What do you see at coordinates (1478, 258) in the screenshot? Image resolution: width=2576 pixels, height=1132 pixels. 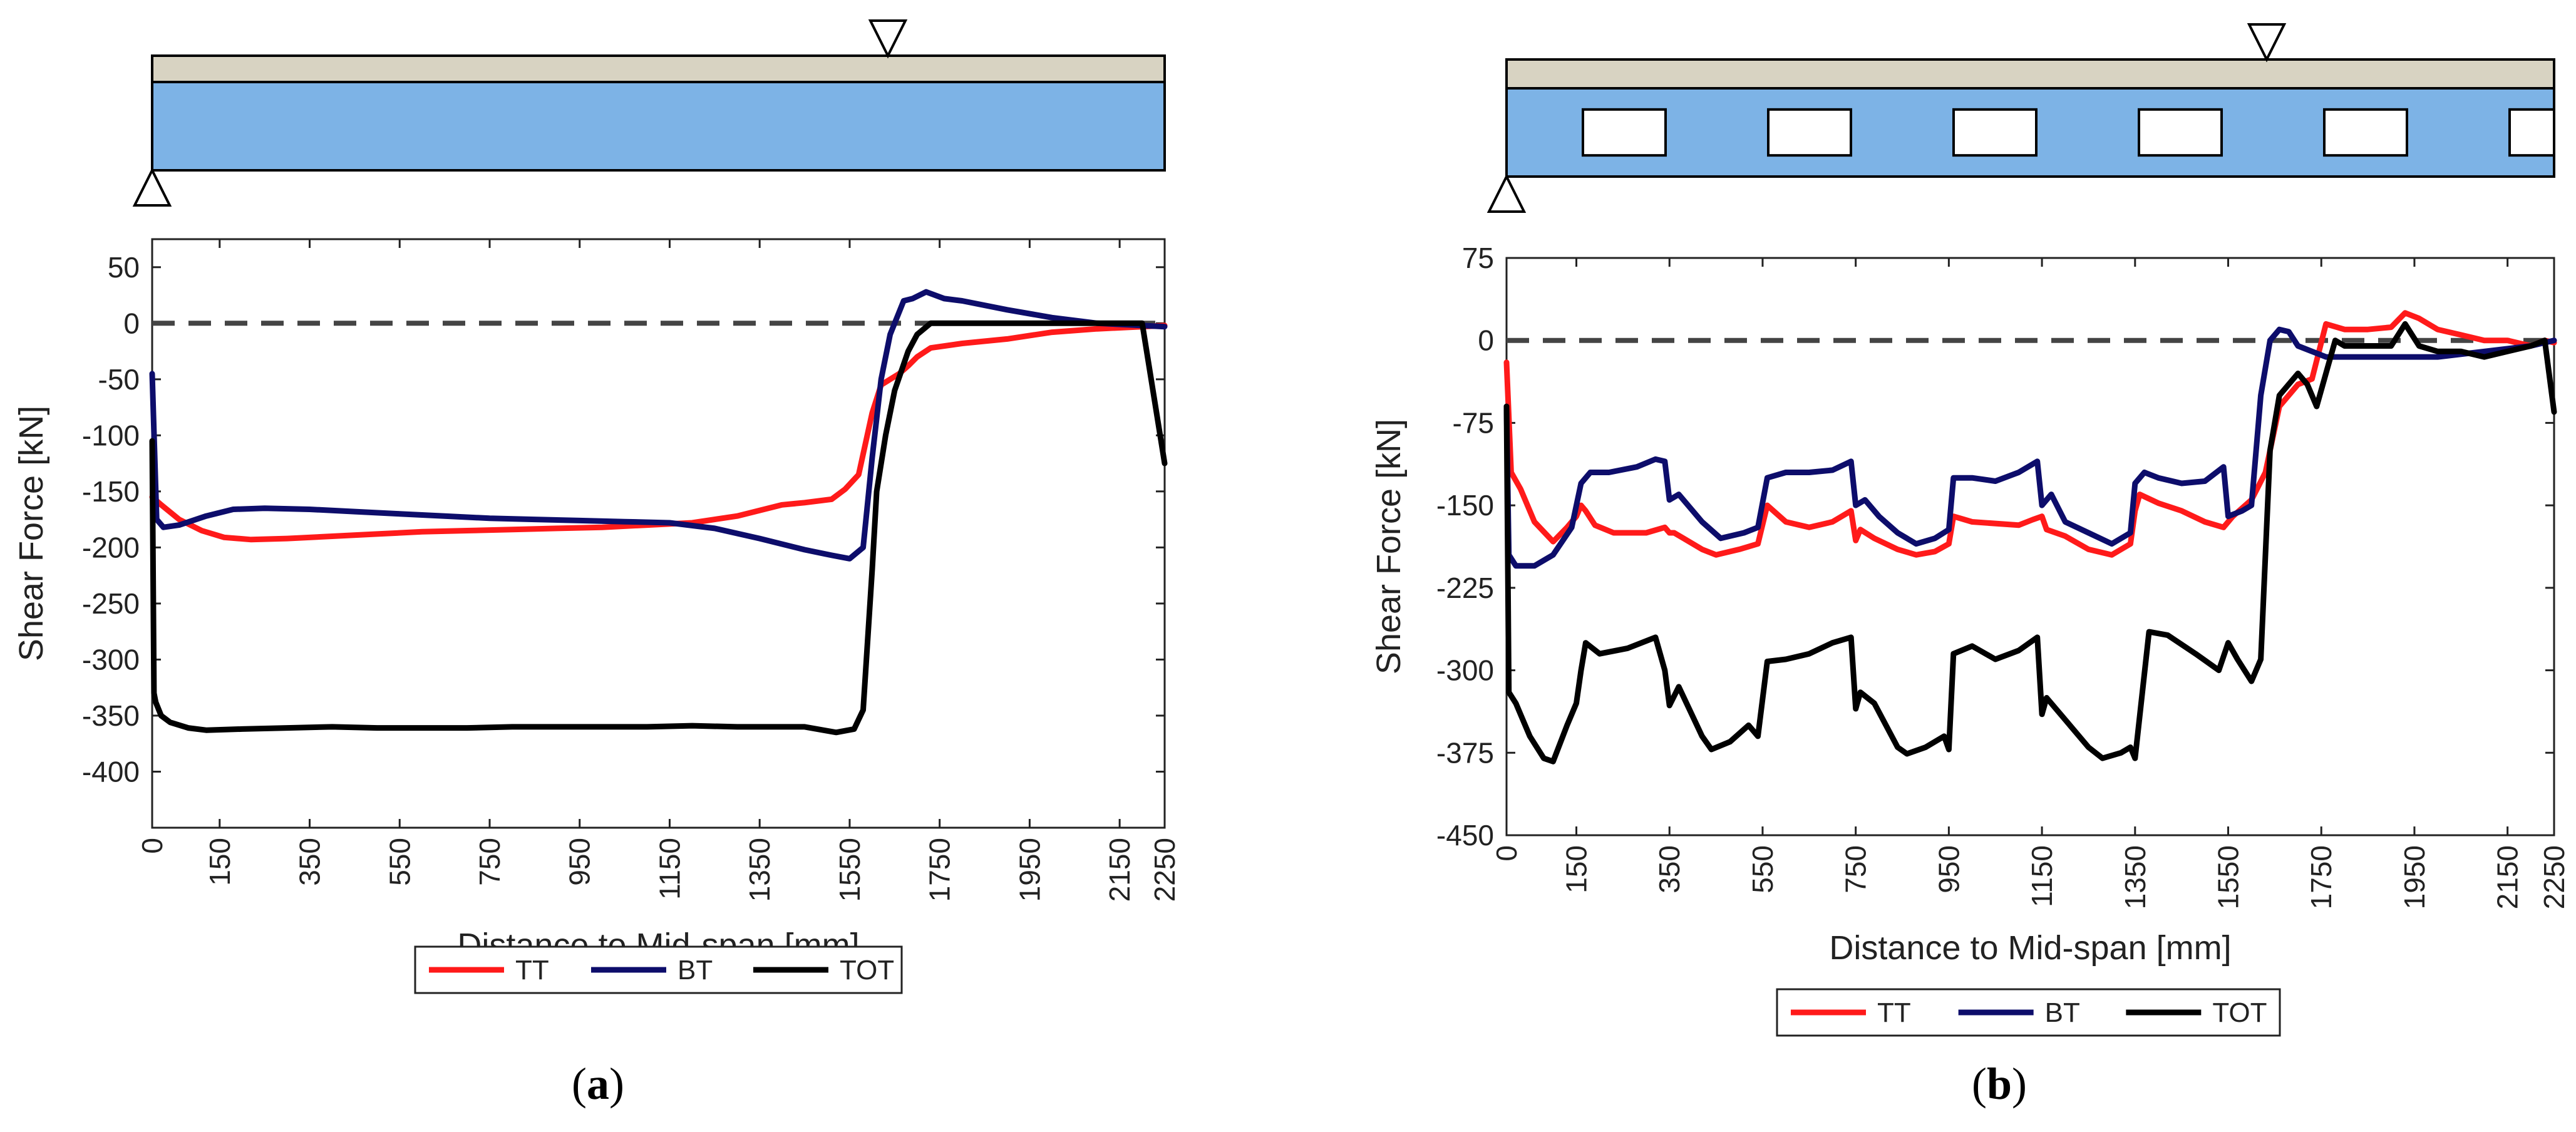 I see `y-tick-label: 75` at bounding box center [1478, 258].